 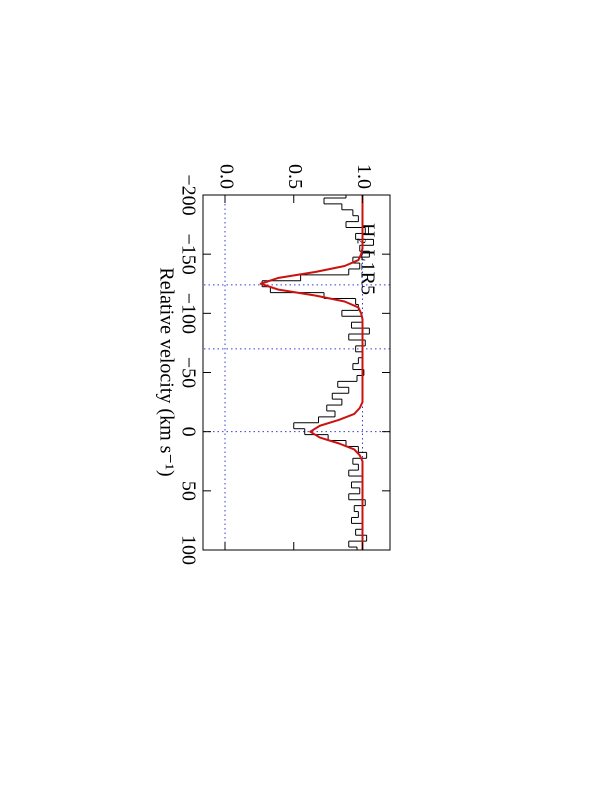 What do you see at coordinates (188, 254) in the screenshot?
I see `x-tick-label: −150` at bounding box center [188, 254].